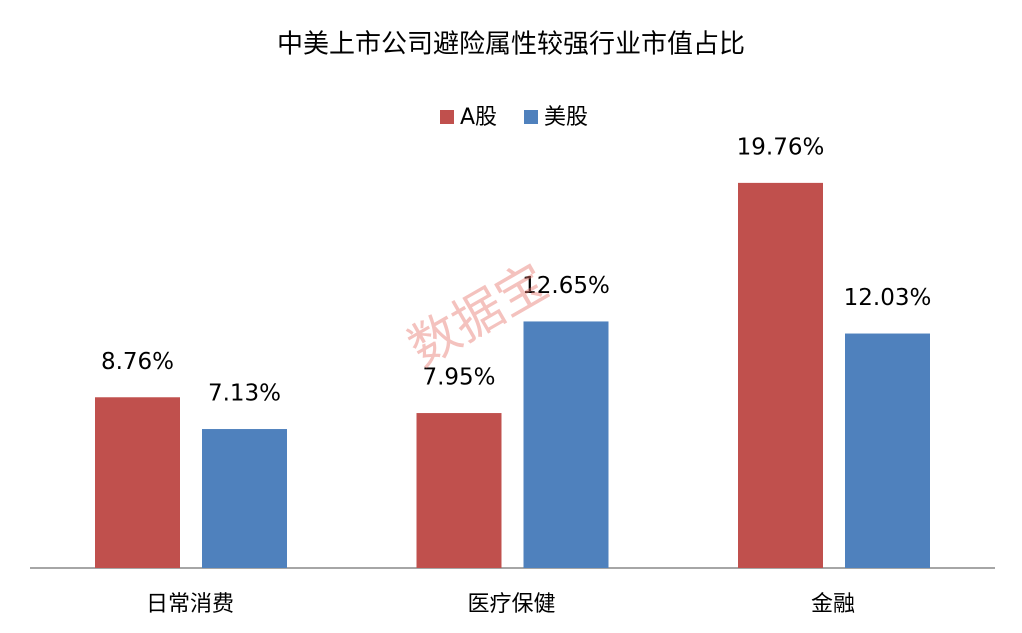  Describe the element at coordinates (458, 378) in the screenshot. I see `data-label: 7.95%` at that location.